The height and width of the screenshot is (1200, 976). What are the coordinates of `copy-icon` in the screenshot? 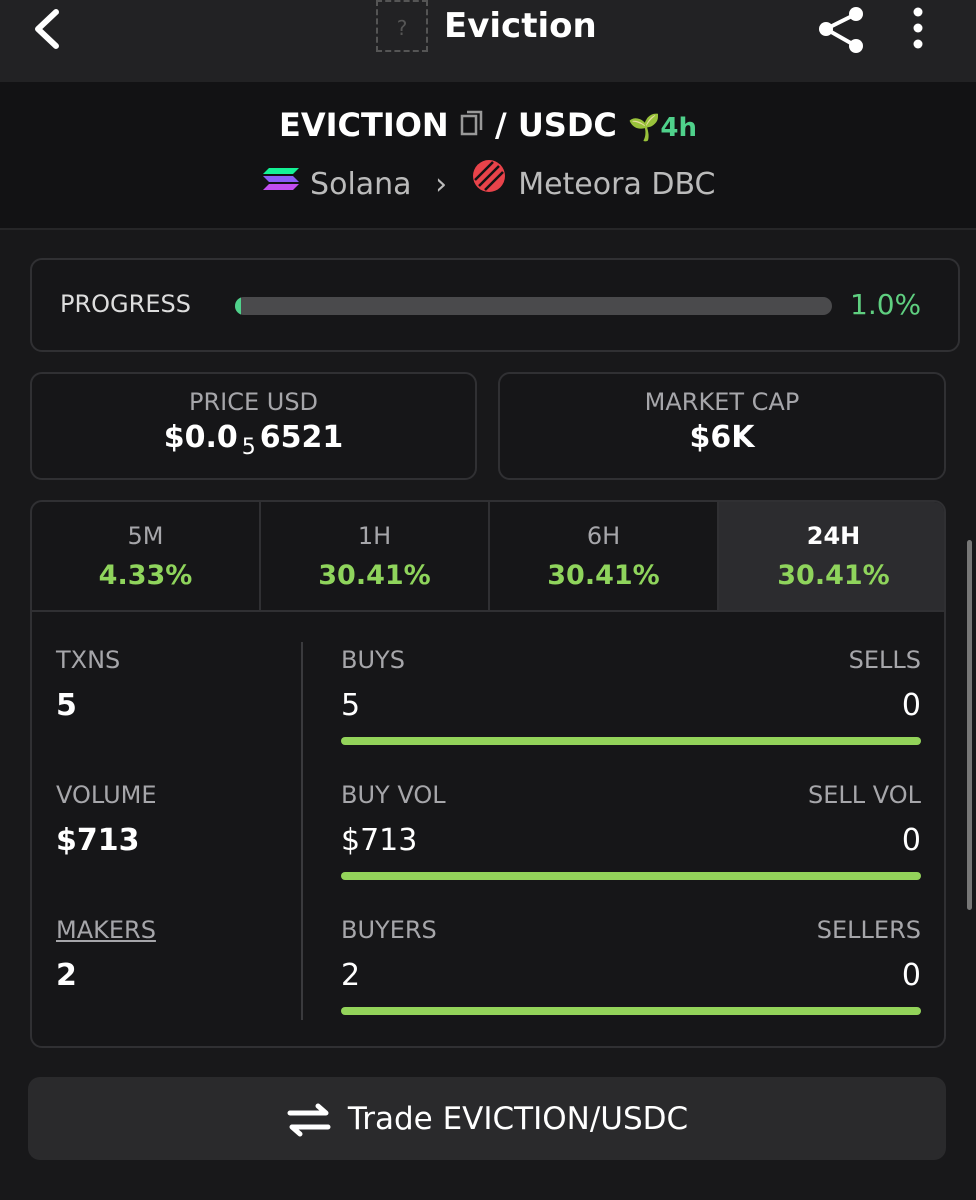 It's located at (472, 123).